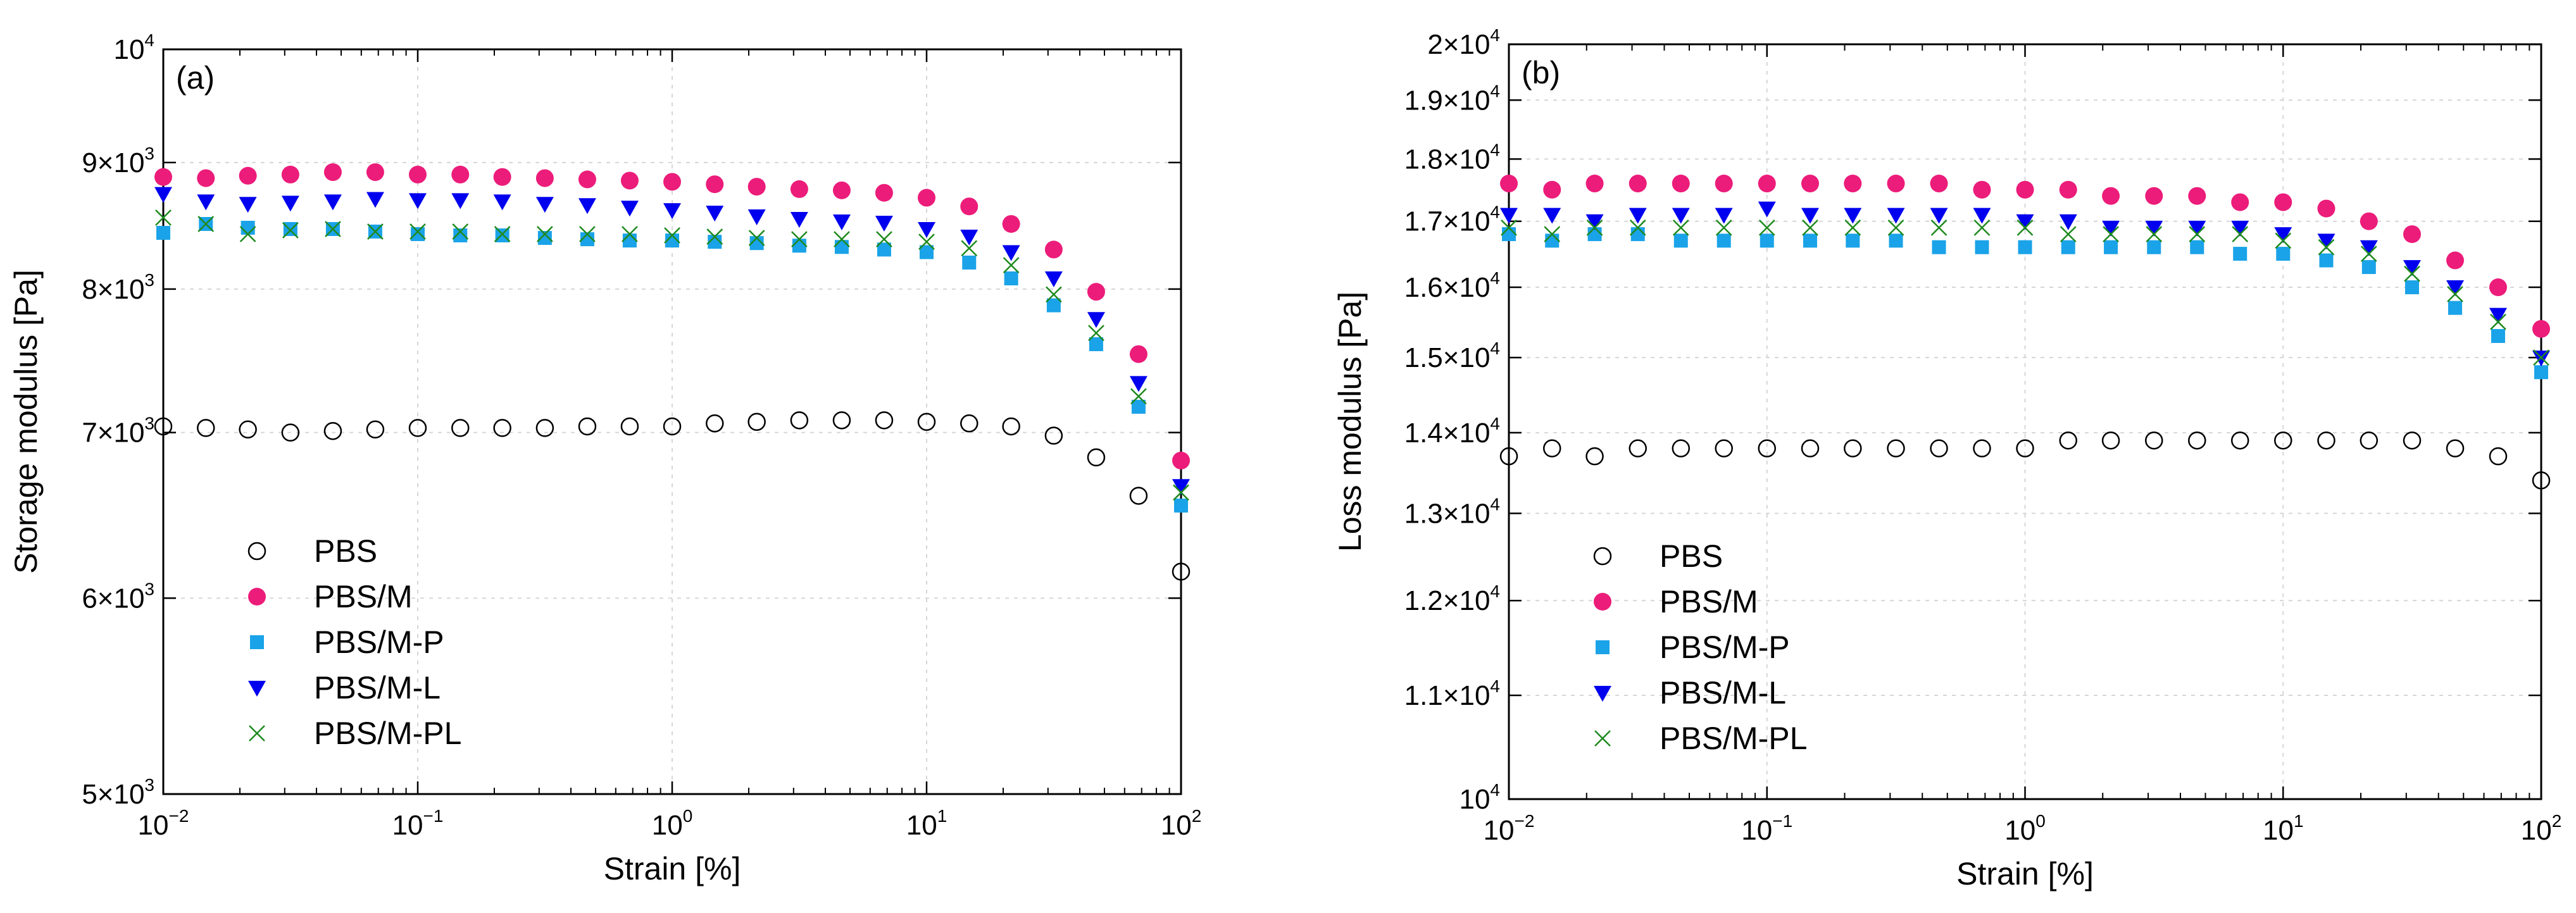 Image resolution: width=2576 pixels, height=913 pixels. Describe the element at coordinates (118, 432) in the screenshot. I see `y-tick-label: 7×10³` at that location.